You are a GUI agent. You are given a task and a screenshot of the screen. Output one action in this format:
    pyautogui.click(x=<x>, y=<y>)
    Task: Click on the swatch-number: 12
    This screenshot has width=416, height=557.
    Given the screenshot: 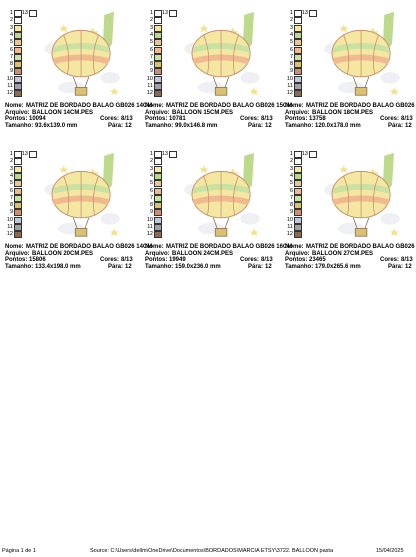 What is the action you would take?
    pyautogui.click(x=289, y=234)
    